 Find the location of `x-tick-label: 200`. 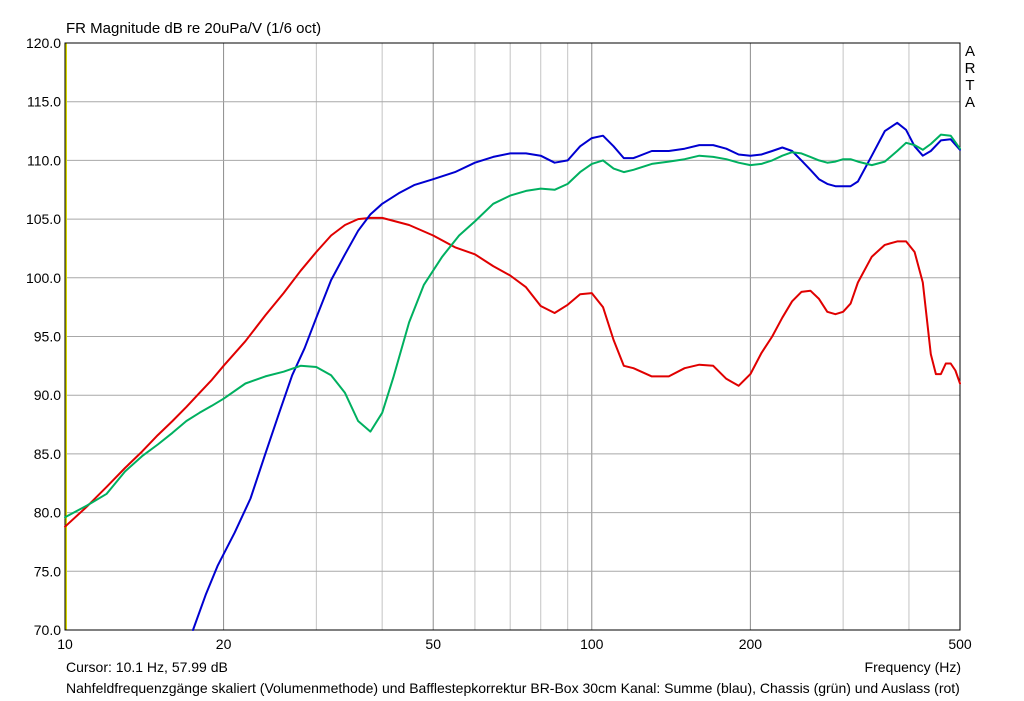

x-tick-label: 200 is located at coordinates (751, 644).